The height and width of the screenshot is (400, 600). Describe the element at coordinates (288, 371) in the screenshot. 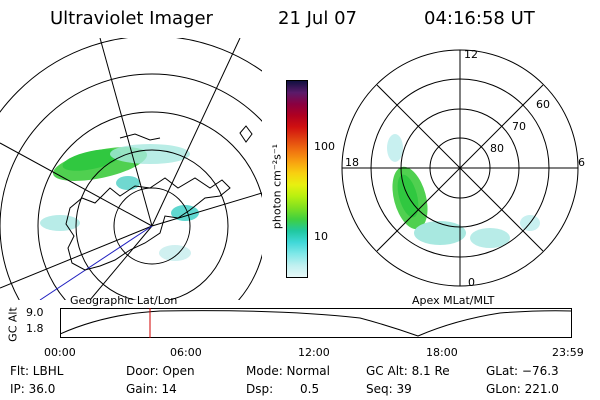

I see `status-mode: Mode: Normal` at that location.